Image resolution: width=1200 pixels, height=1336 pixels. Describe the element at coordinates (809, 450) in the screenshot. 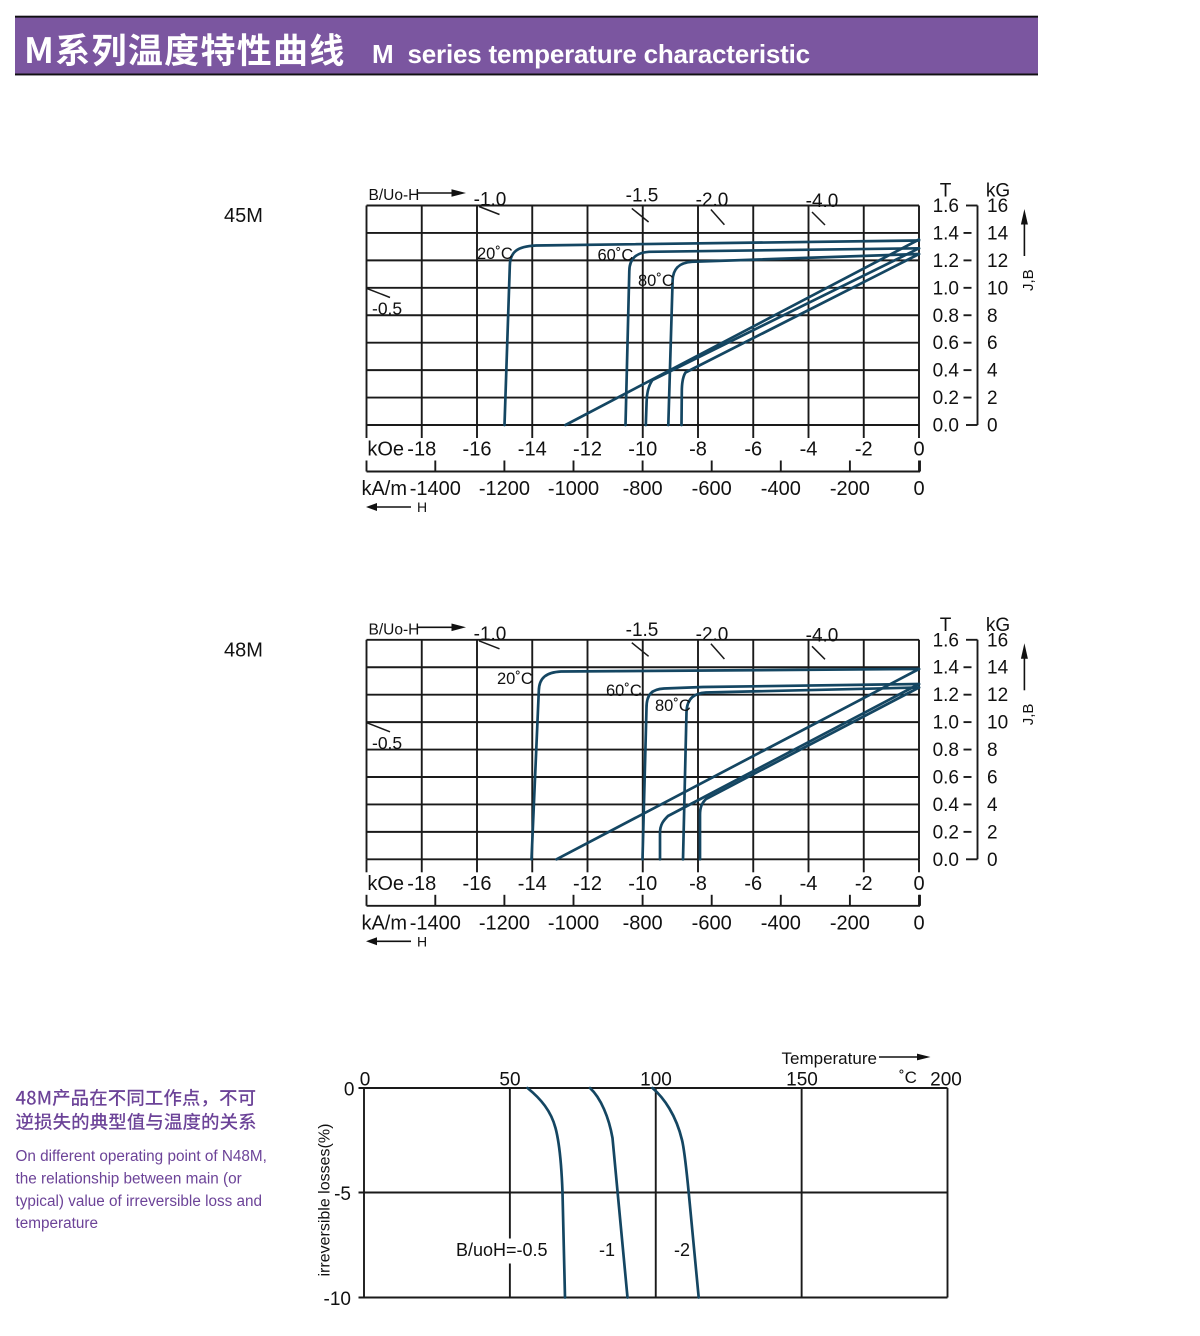

I see `svg-text: -4` at that location.